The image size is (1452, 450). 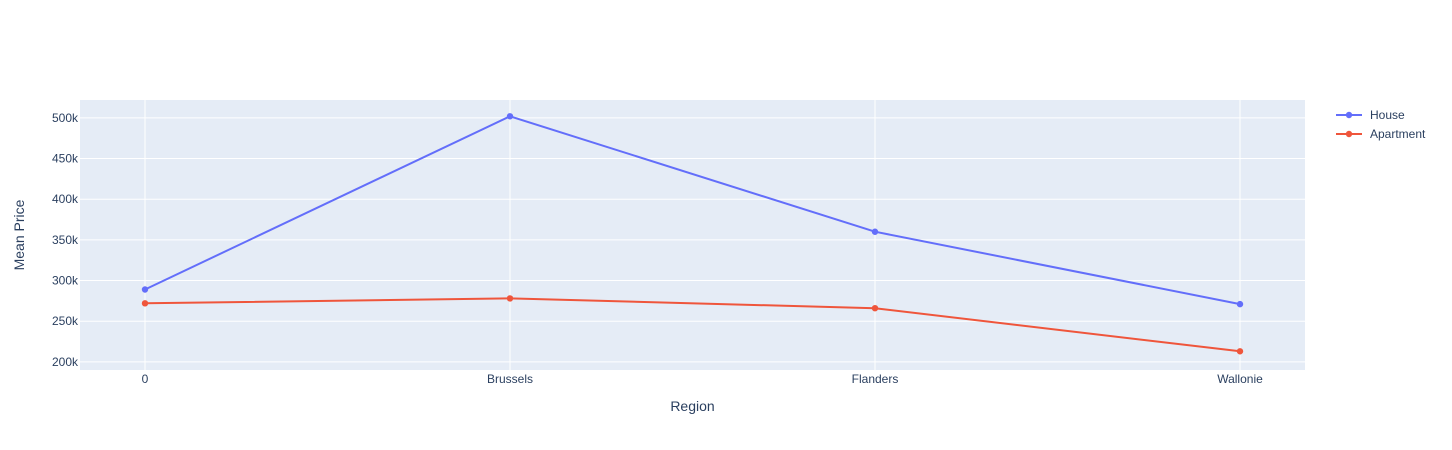 What do you see at coordinates (1387, 115) in the screenshot?
I see `legend-label: House` at bounding box center [1387, 115].